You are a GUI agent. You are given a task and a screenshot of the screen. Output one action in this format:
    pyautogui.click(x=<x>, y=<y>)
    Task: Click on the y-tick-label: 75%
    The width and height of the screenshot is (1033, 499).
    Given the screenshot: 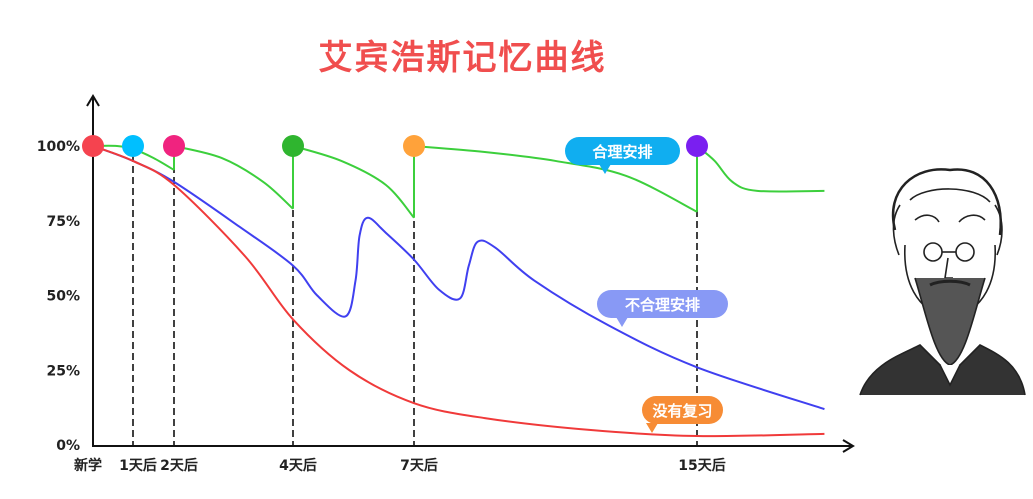 What is the action you would take?
    pyautogui.click(x=63, y=222)
    